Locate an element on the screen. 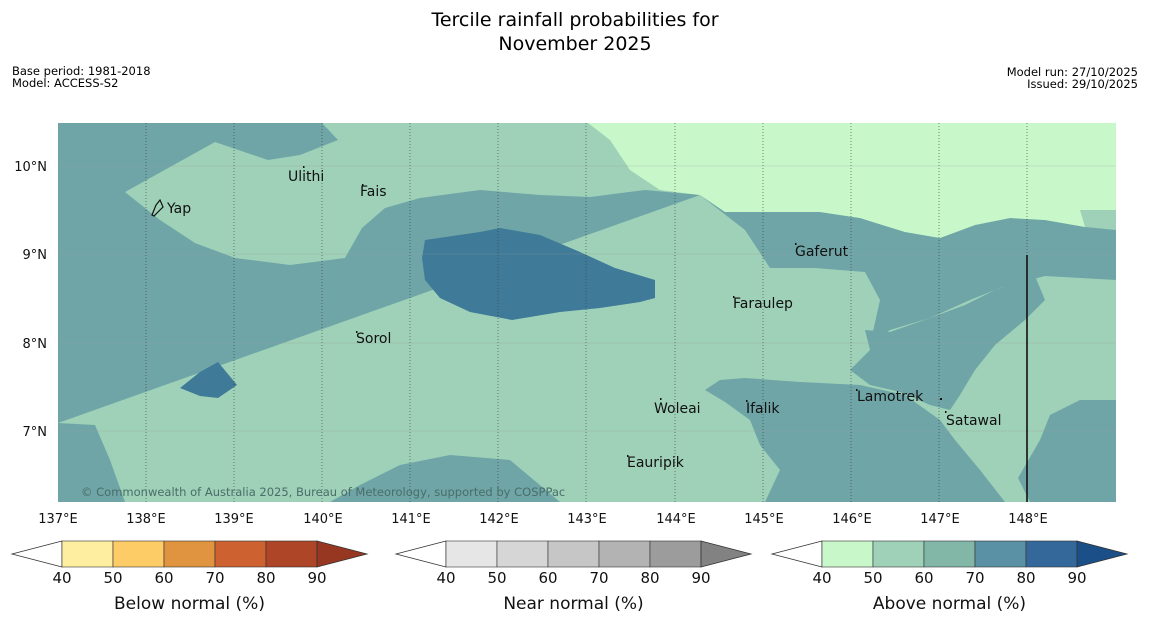  place-label-ulithi: Ulithi is located at coordinates (306, 177).